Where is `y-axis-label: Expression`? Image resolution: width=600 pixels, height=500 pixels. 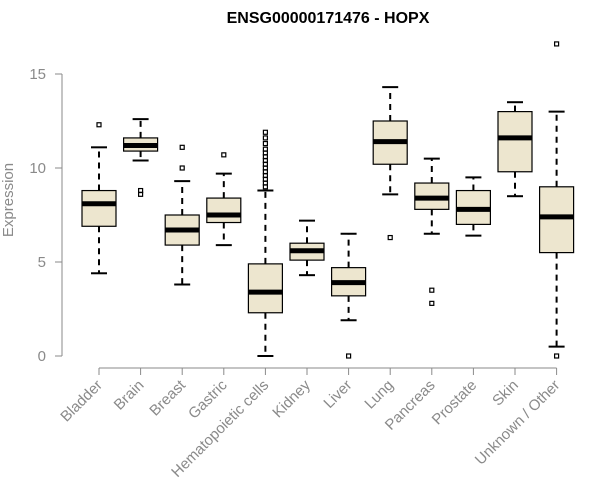
y-axis-label: Expression is located at coordinates (8, 200).